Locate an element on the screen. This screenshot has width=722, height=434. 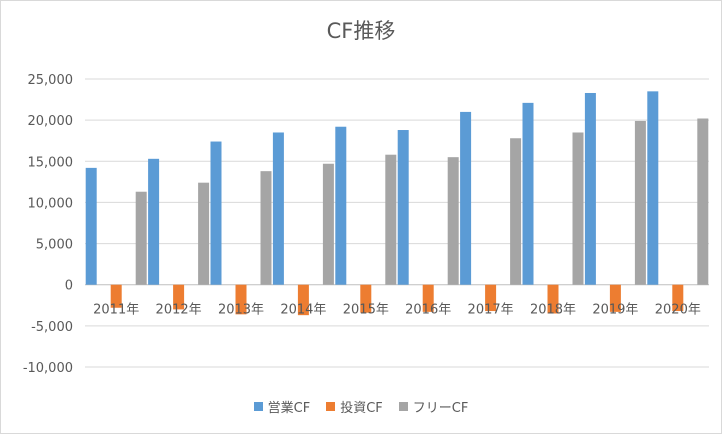
y-tick-label: 20,000 is located at coordinates (51, 121).